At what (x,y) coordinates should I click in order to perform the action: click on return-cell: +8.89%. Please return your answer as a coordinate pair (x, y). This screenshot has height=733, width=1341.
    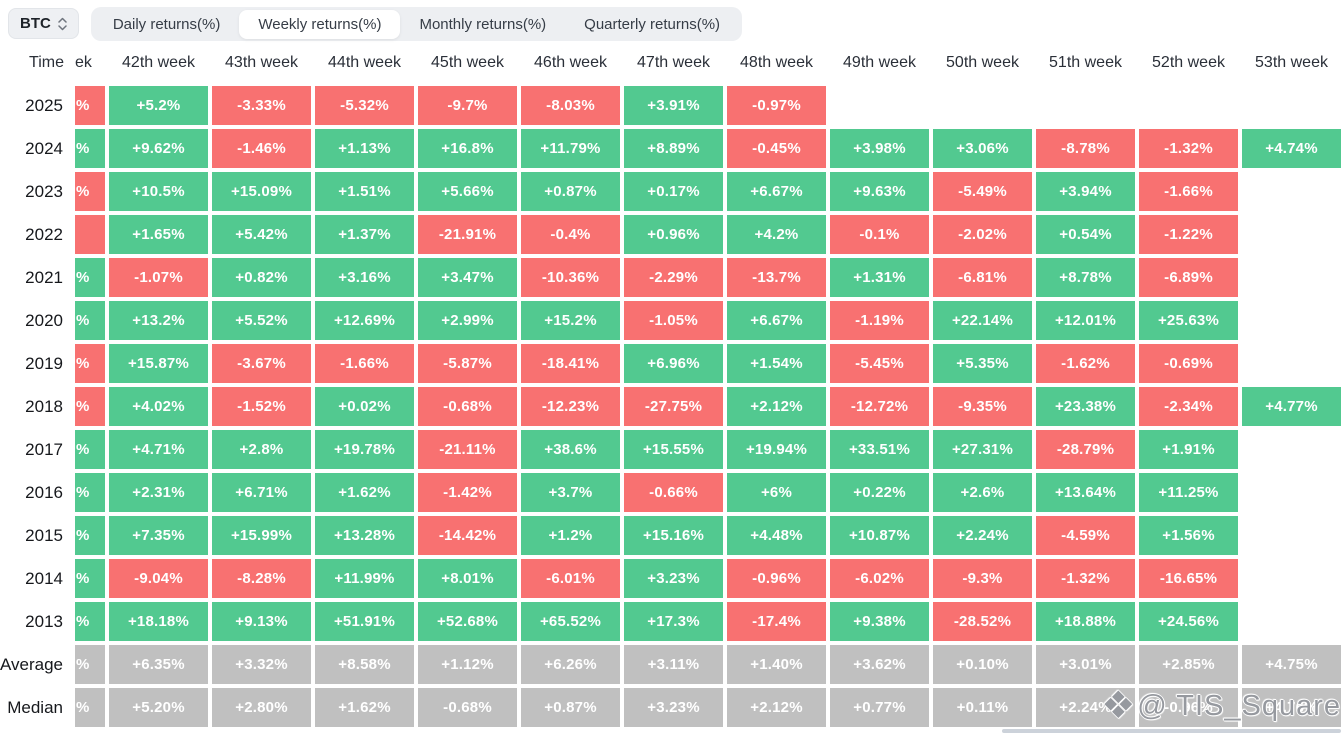
    Looking at the image, I should click on (673, 148).